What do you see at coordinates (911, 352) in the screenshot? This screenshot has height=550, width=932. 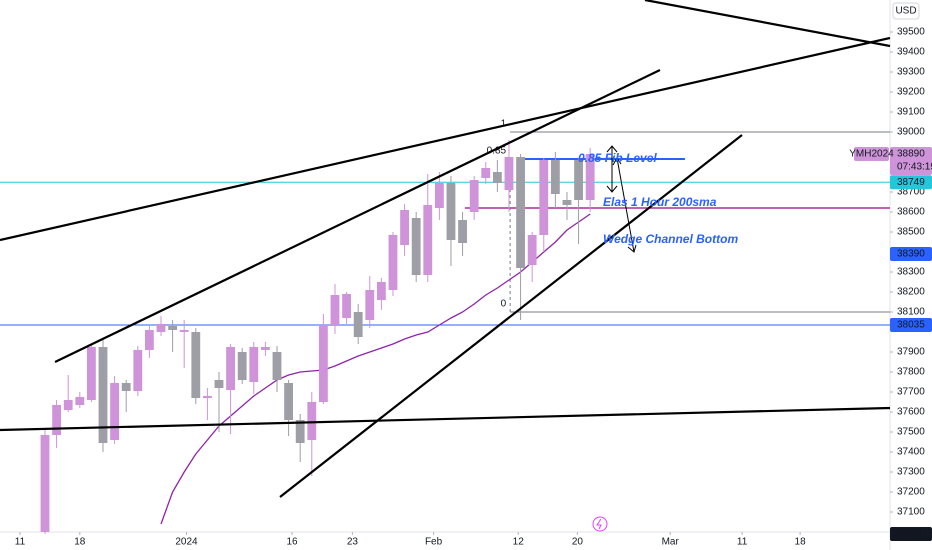 I see `y-tick-label: 37900` at bounding box center [911, 352].